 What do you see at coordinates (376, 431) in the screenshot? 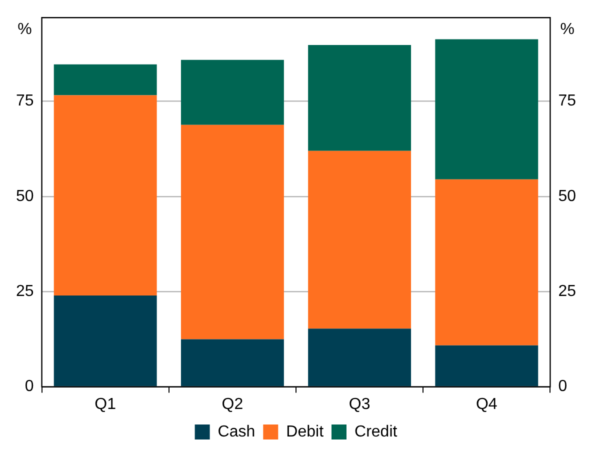
I see `legend-label: Credit` at bounding box center [376, 431].